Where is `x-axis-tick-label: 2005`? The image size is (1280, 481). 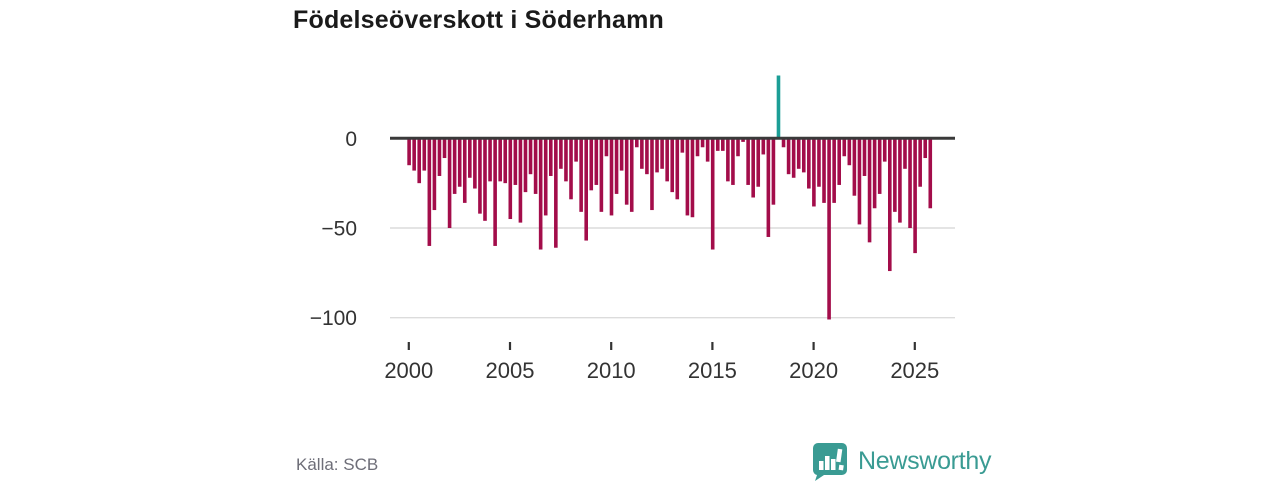 x-axis-tick-label: 2005 is located at coordinates (510, 370).